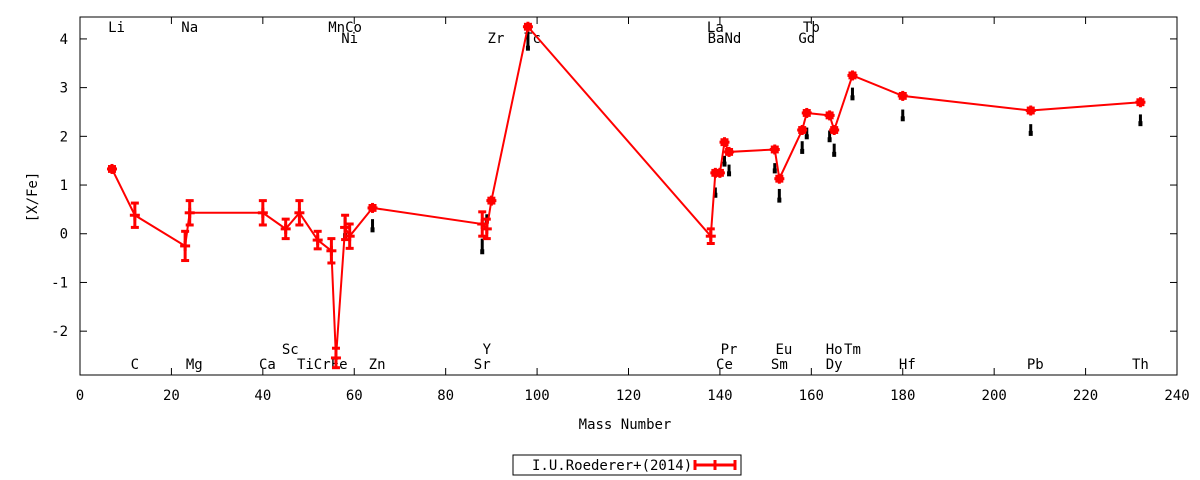 The width and height of the screenshot is (1200, 480). Describe the element at coordinates (852, 350) in the screenshot. I see `element-label-bottom: Tm` at that location.